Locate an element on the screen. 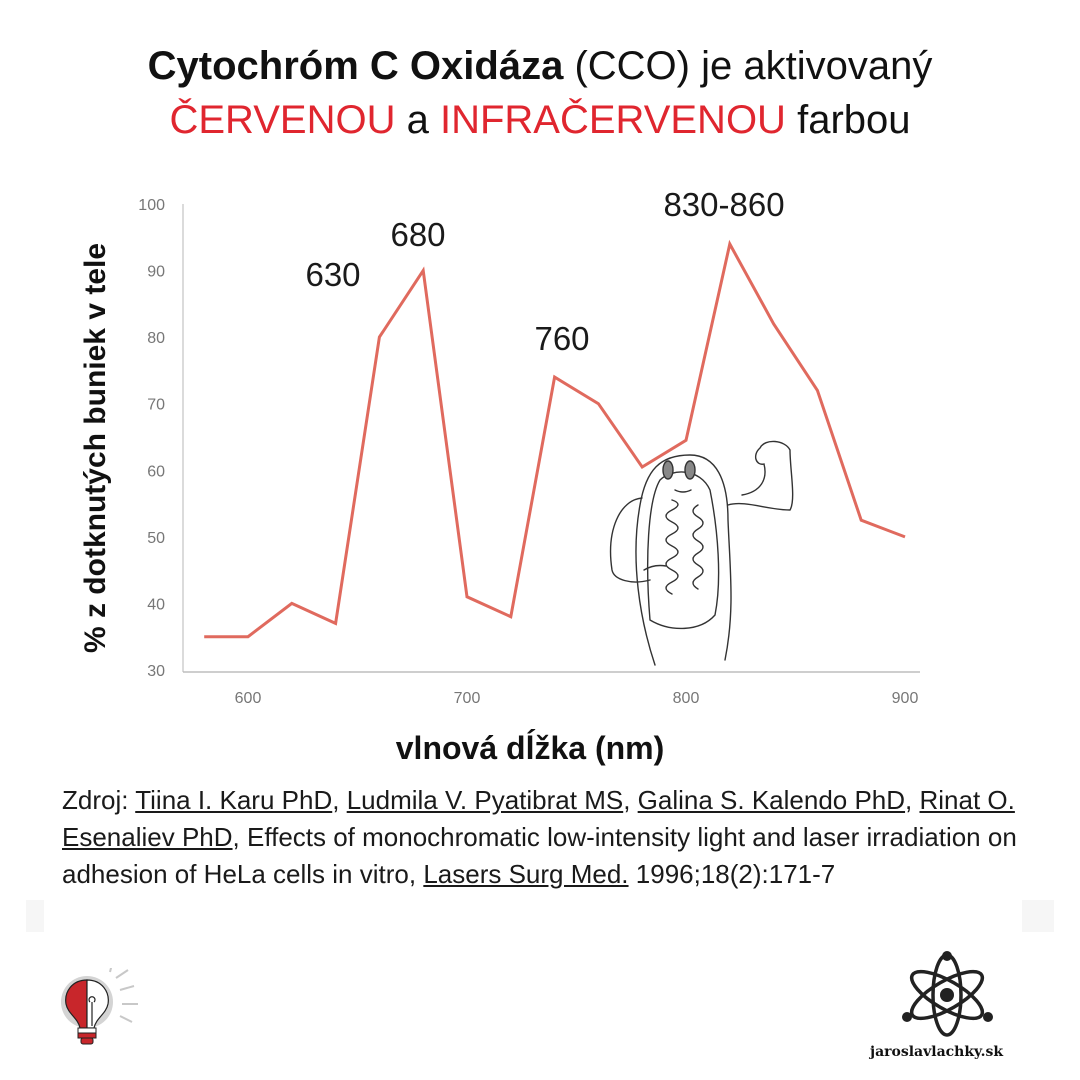 The image size is (1080, 1080). author-link: Ludmila V. Pyatibrat MS is located at coordinates (485, 800).